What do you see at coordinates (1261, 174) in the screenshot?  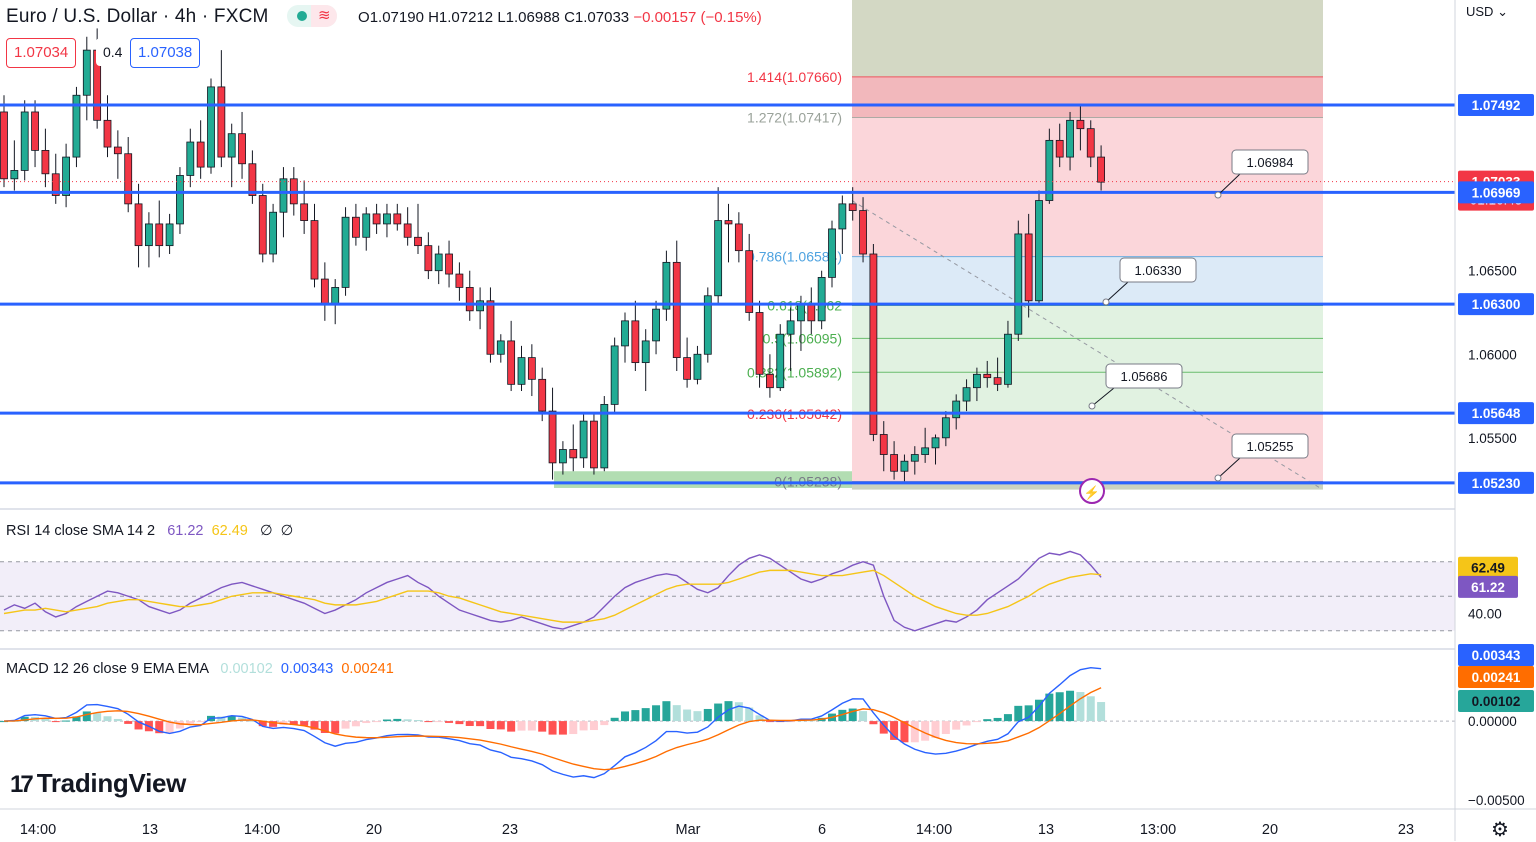 I see `price-callout: 1.06984` at bounding box center [1261, 174].